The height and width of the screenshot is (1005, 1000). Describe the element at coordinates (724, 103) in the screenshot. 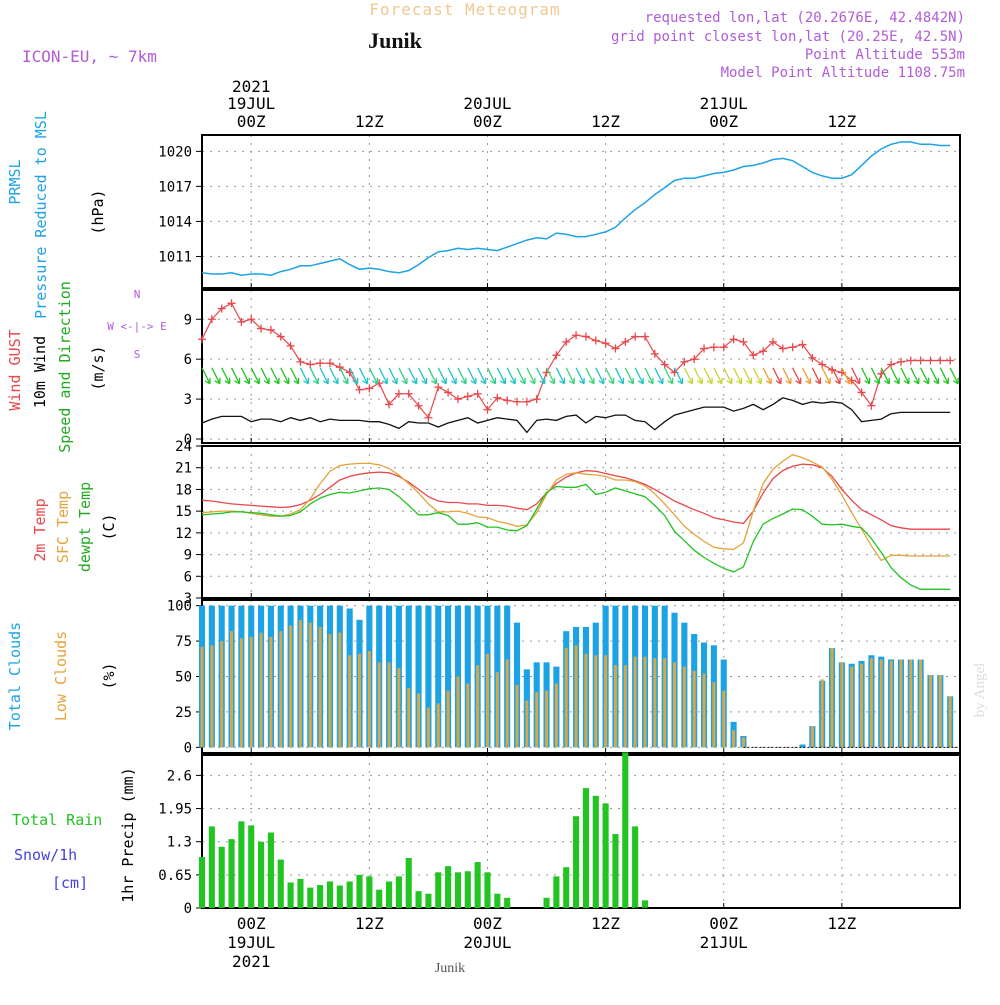

I see `top-axis-date: 21JUL` at that location.